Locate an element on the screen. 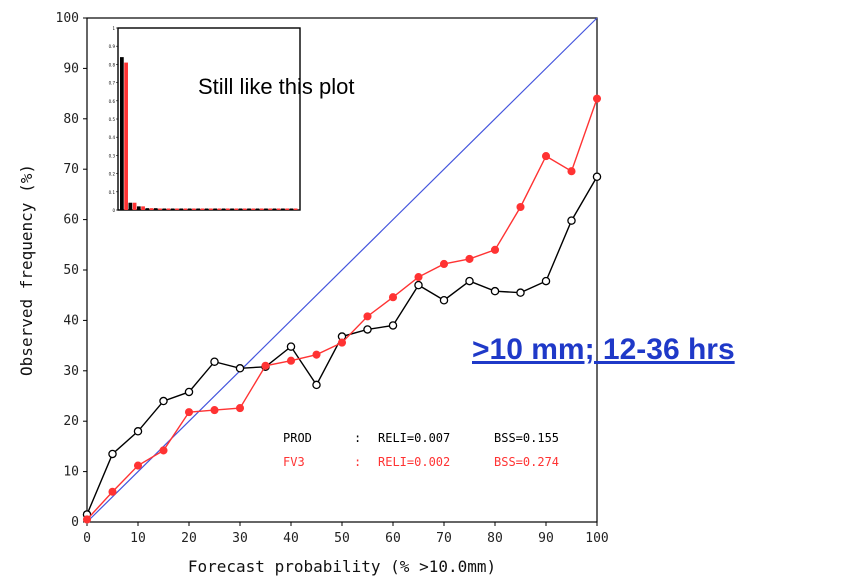 This screenshot has width=850, height=580. inset-histogram: 0 0.1 0.2 0.3 0.4 0.5 0.6 0.7 0.8 0.9 1 is located at coordinates (205, 119).